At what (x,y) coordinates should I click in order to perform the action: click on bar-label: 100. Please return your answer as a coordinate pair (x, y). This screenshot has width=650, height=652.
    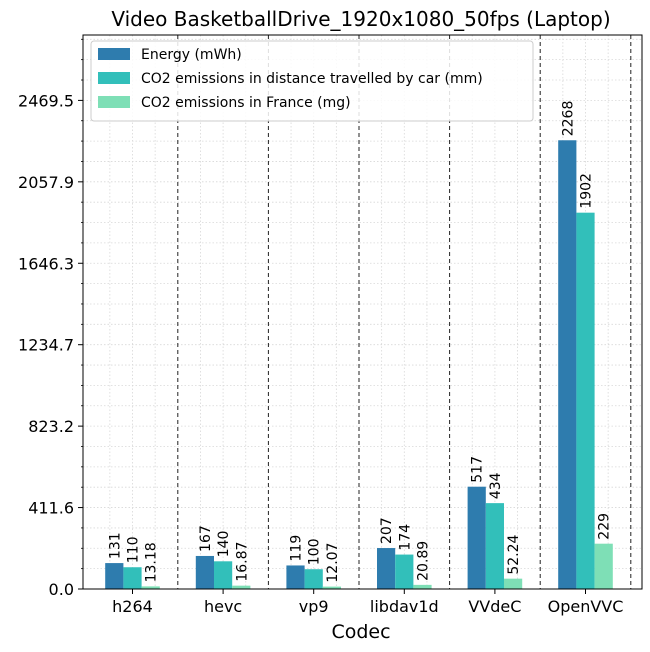
    Looking at the image, I should click on (315, 551).